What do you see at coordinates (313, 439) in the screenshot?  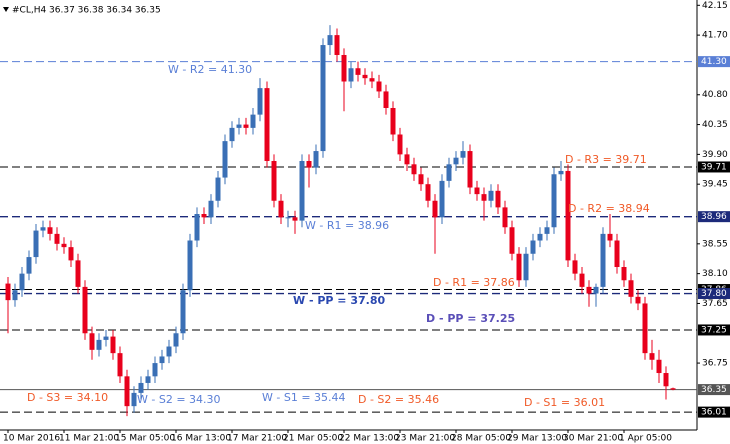 I see `x-tick-label: 21 Mar 05:00` at bounding box center [313, 439].